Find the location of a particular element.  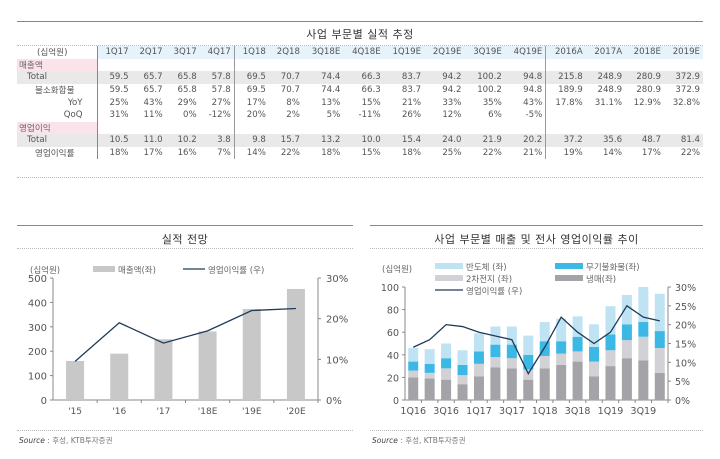

left-chart-top-rule is located at coordinates (185, 225).